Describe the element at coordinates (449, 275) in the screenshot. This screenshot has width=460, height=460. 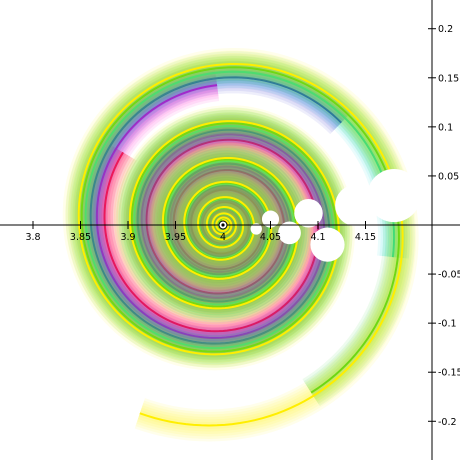
I see `y-tick-label-4: -0.05` at that location.